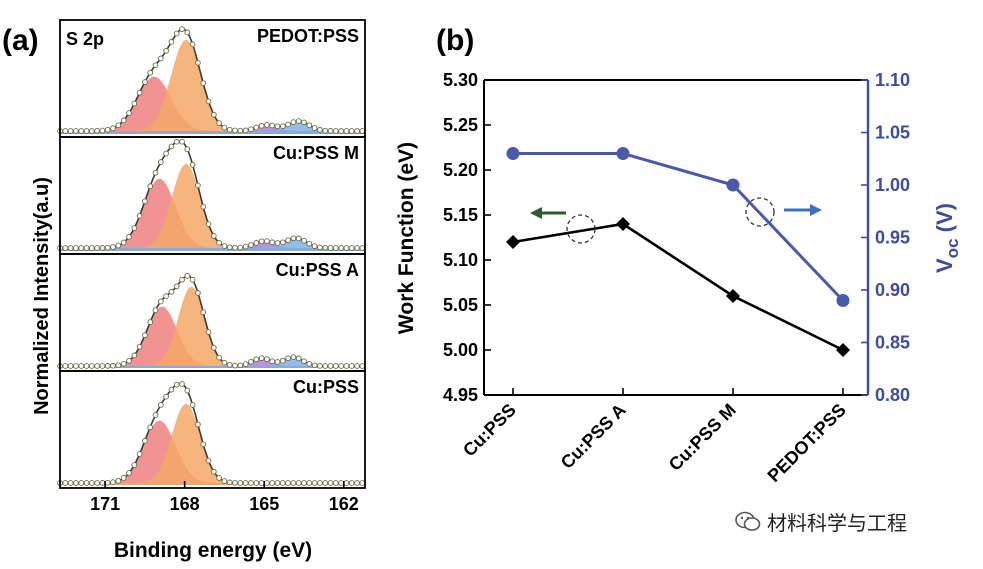 The width and height of the screenshot is (983, 569). Describe the element at coordinates (406, 238) in the screenshot. I see `panel-b-left-axis-label: Work Function (eV)` at that location.